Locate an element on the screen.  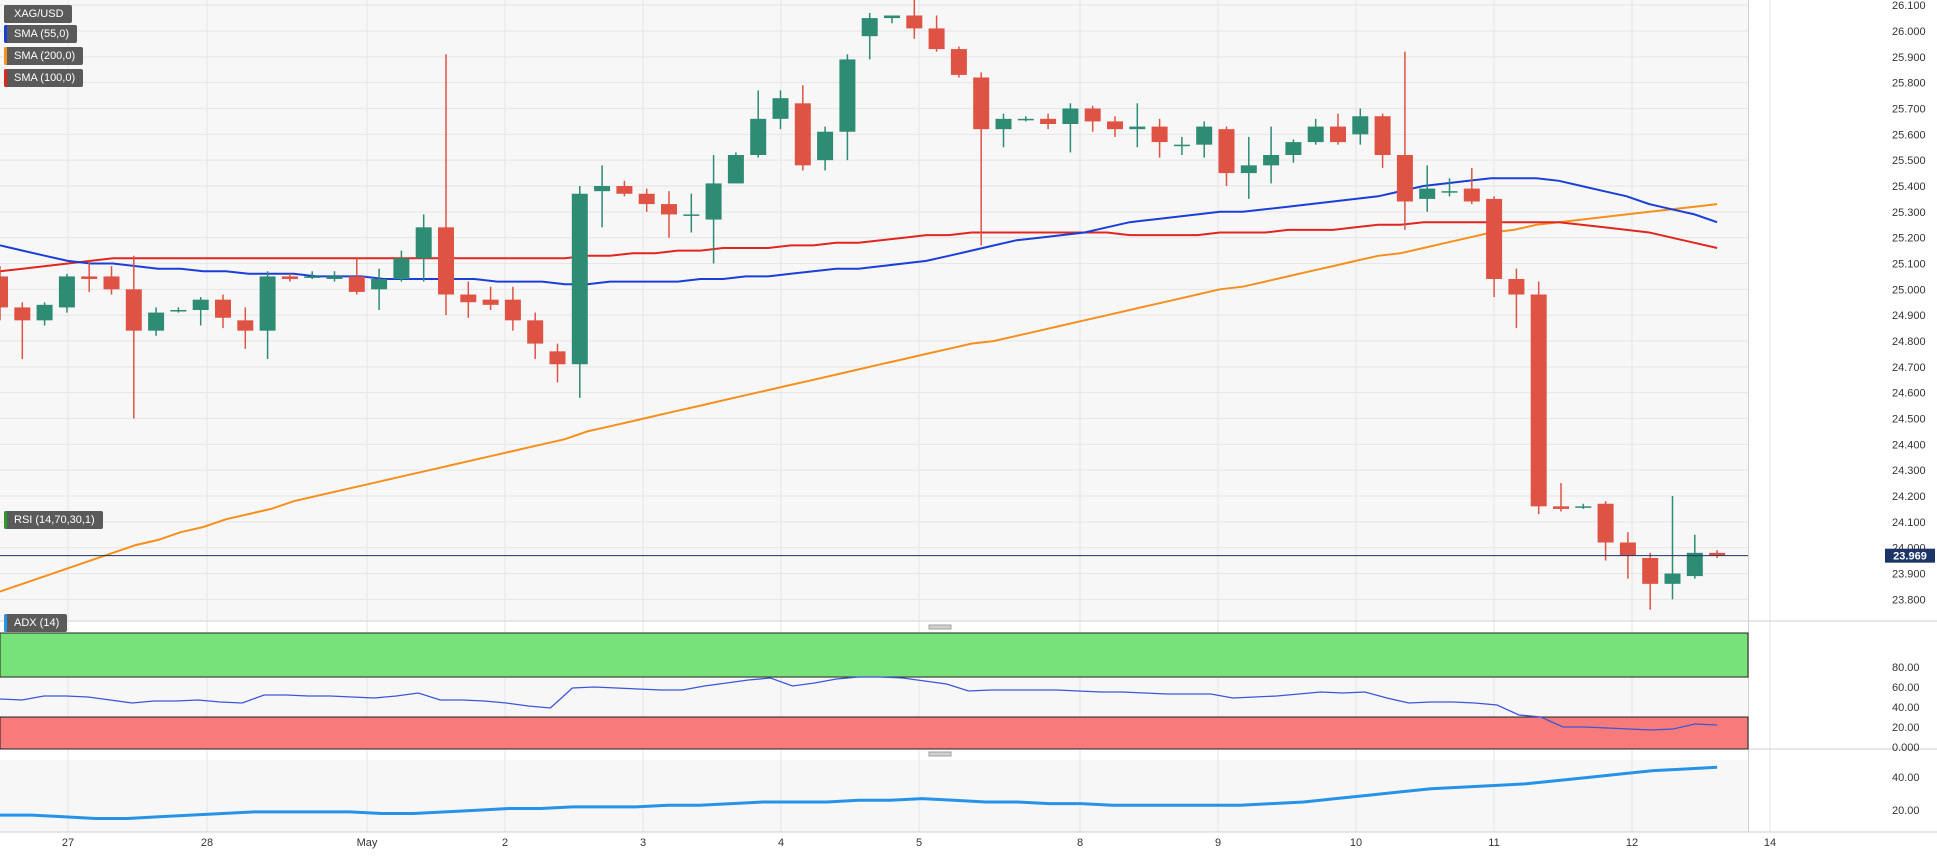
sma55-legend: SMA (55,0) is located at coordinates (41, 34).